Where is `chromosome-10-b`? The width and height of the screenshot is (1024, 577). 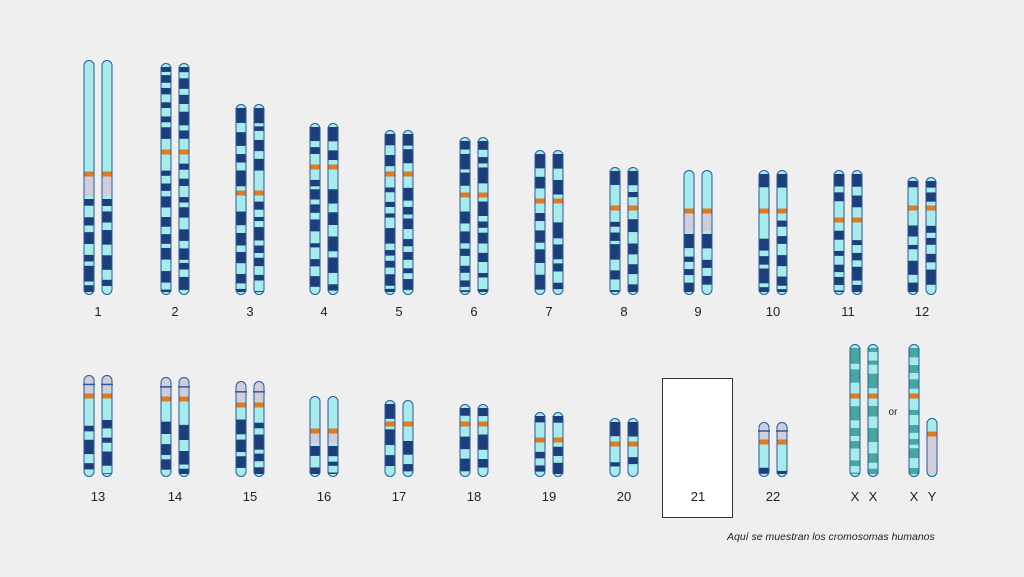
chromosome-10-b is located at coordinates (782, 232).